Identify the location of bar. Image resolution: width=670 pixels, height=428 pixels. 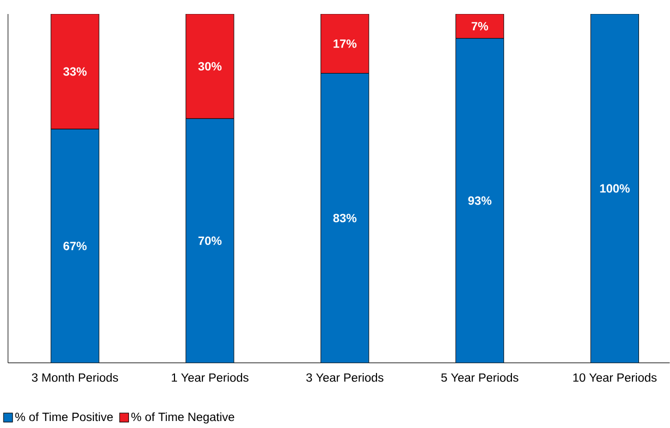
(614, 188).